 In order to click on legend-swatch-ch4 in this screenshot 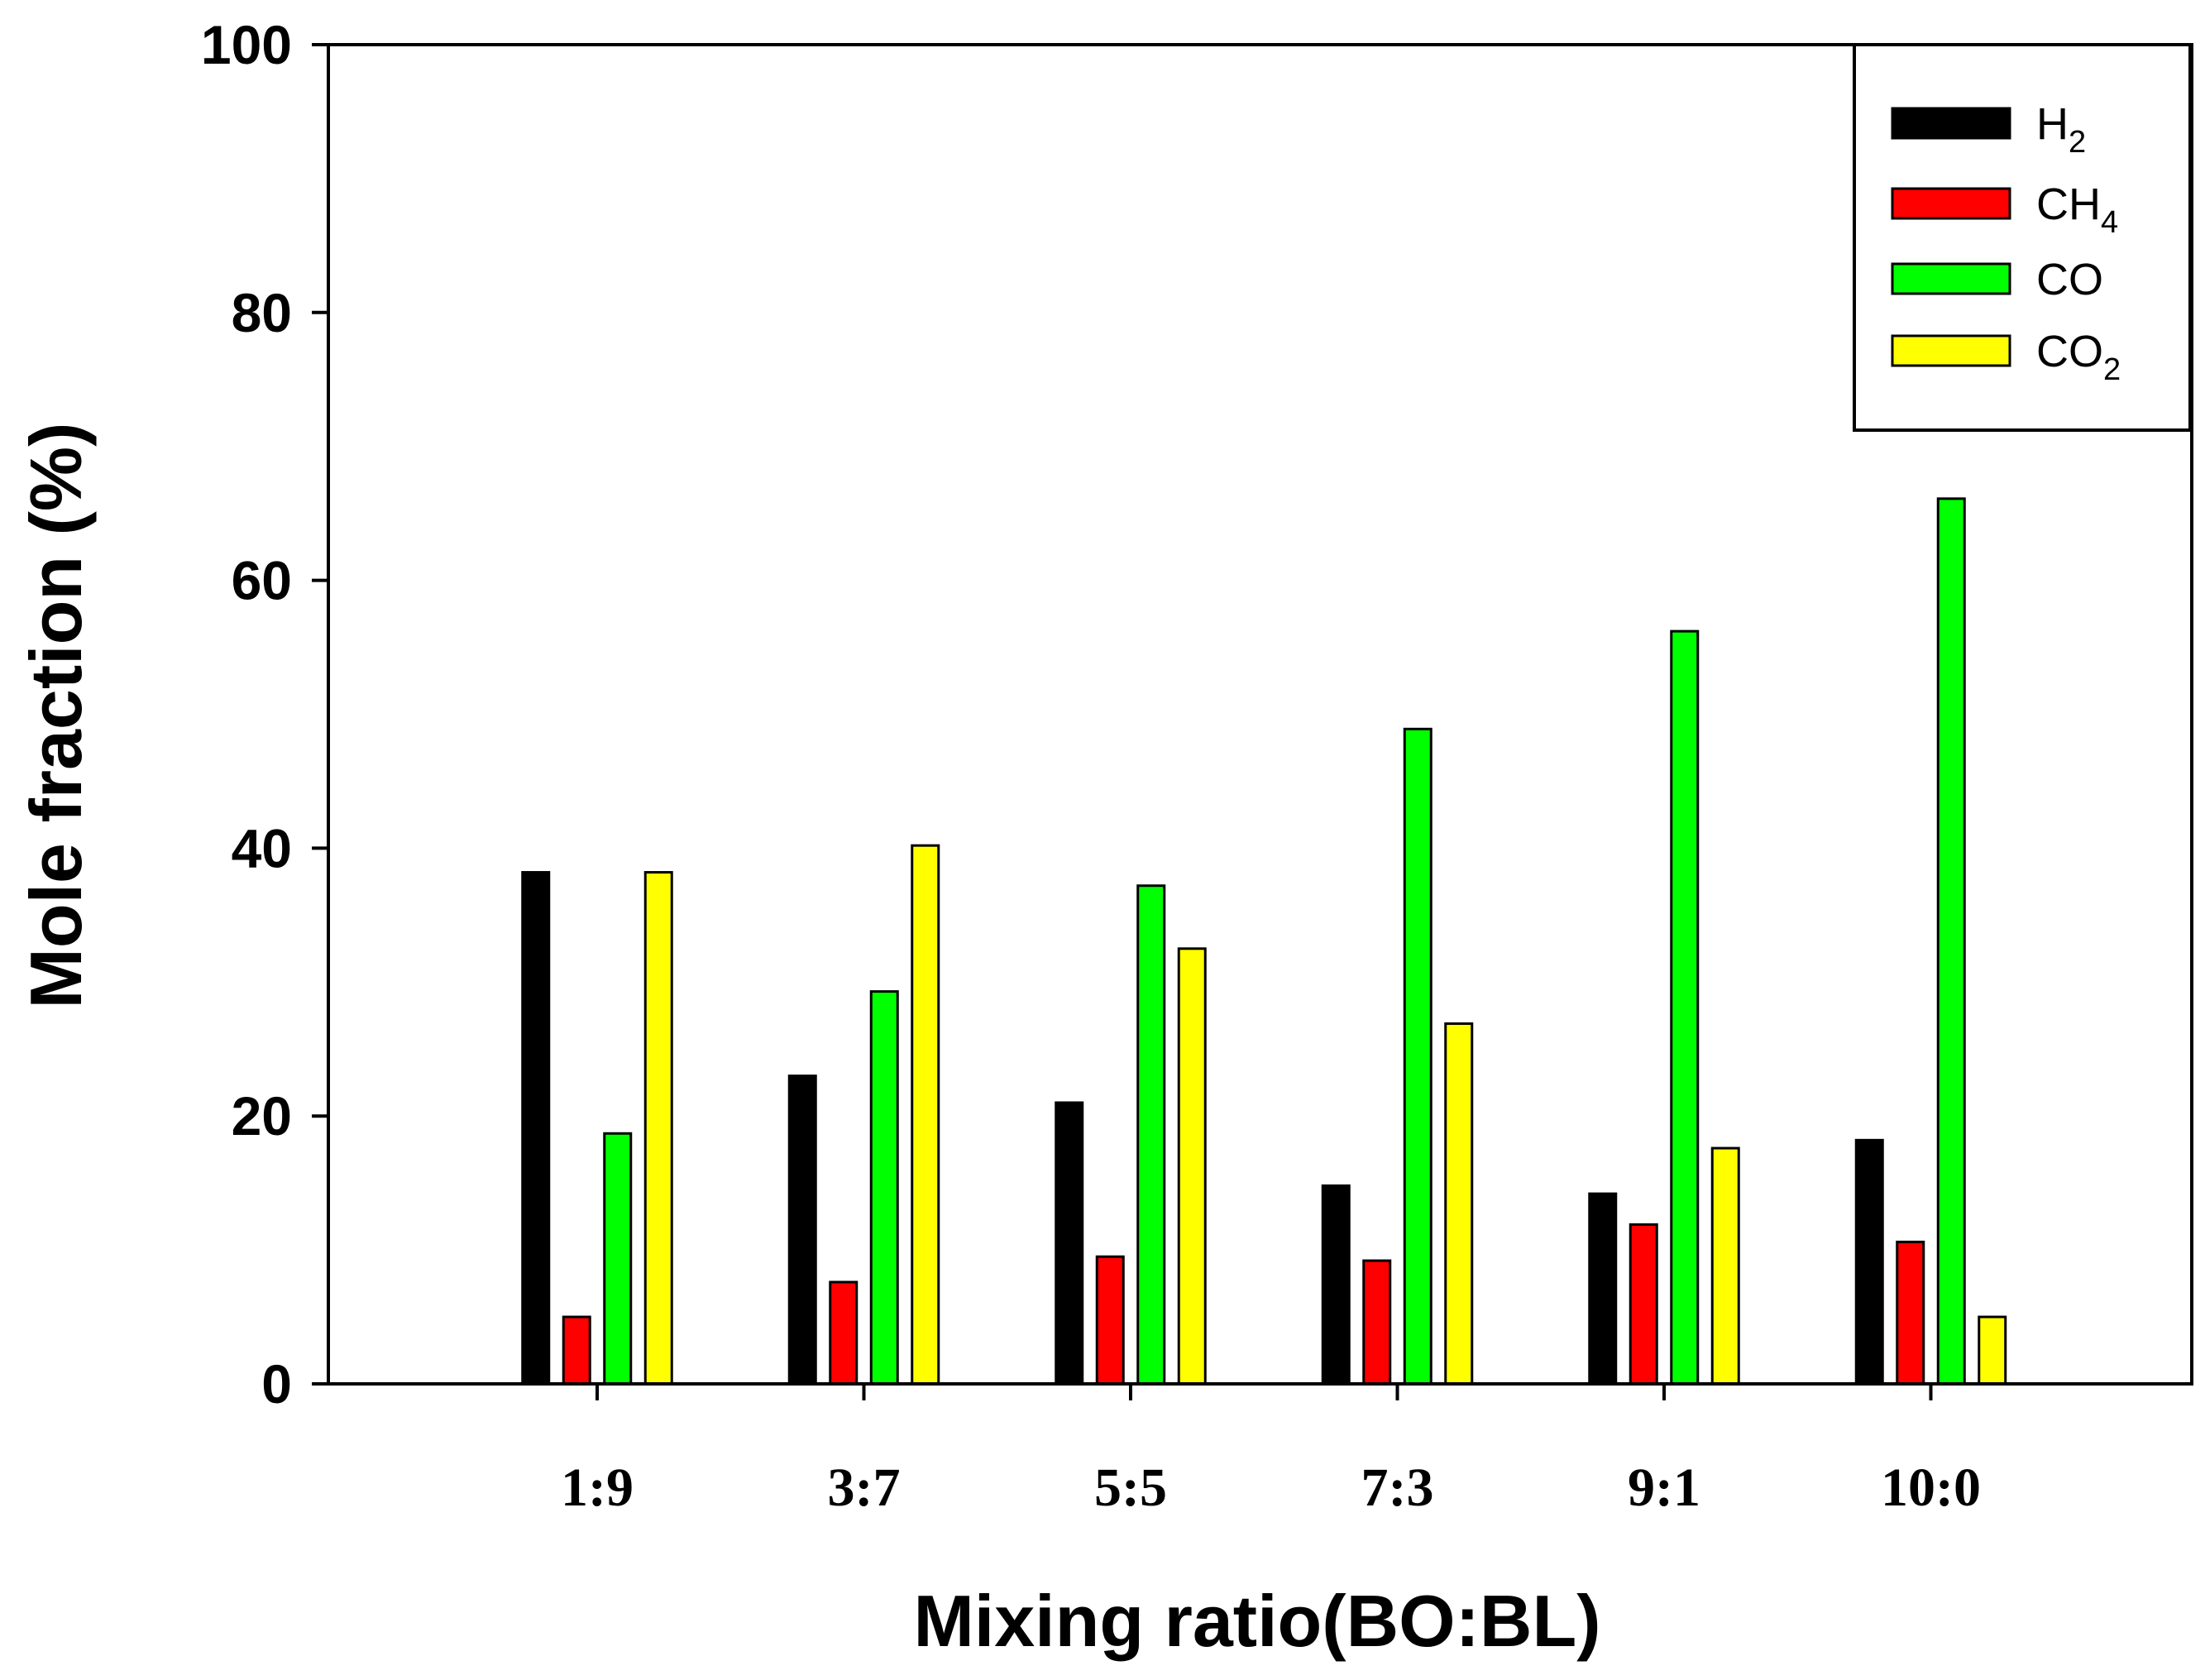, I will do `click(1951, 203)`.